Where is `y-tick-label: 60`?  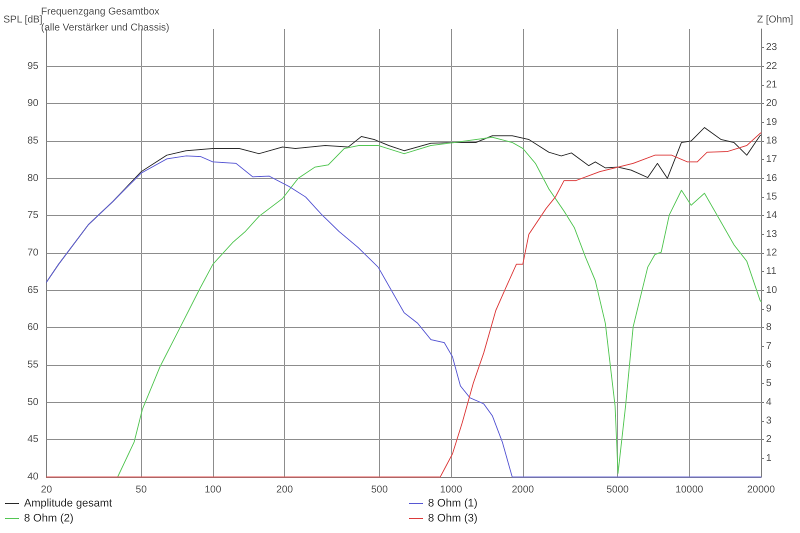
y-tick-label: 60 is located at coordinates (33, 328).